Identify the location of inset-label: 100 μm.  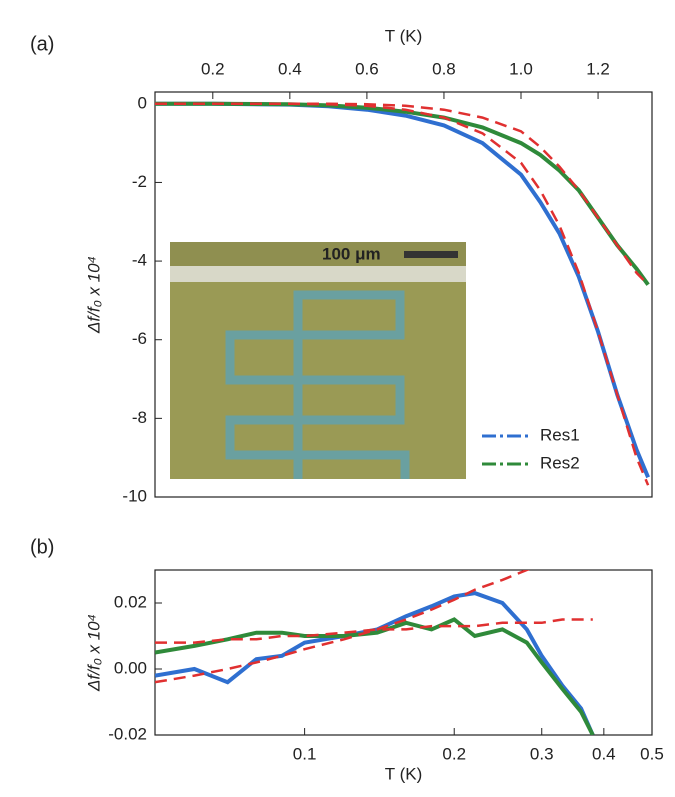
(351, 253).